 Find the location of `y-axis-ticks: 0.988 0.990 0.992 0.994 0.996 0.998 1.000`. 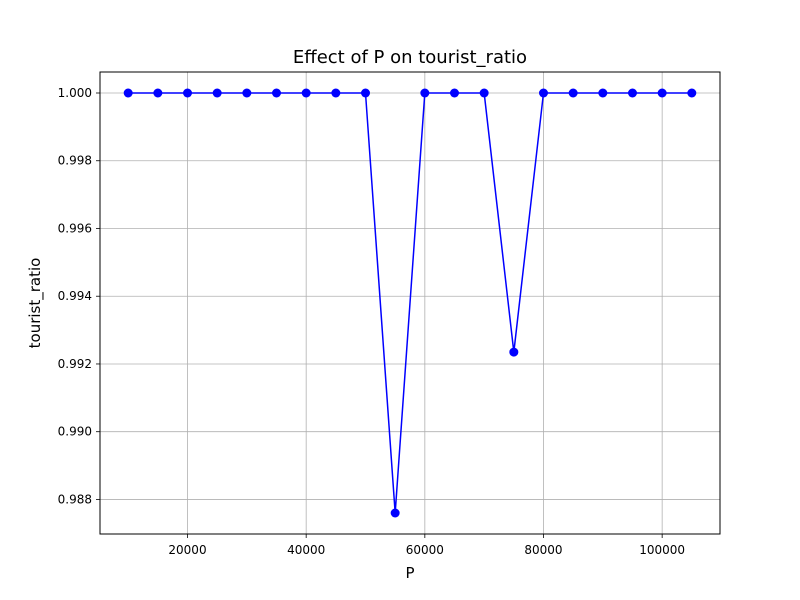

y-axis-ticks: 0.988 0.990 0.992 0.994 0.996 0.998 1.000 is located at coordinates (79, 296).